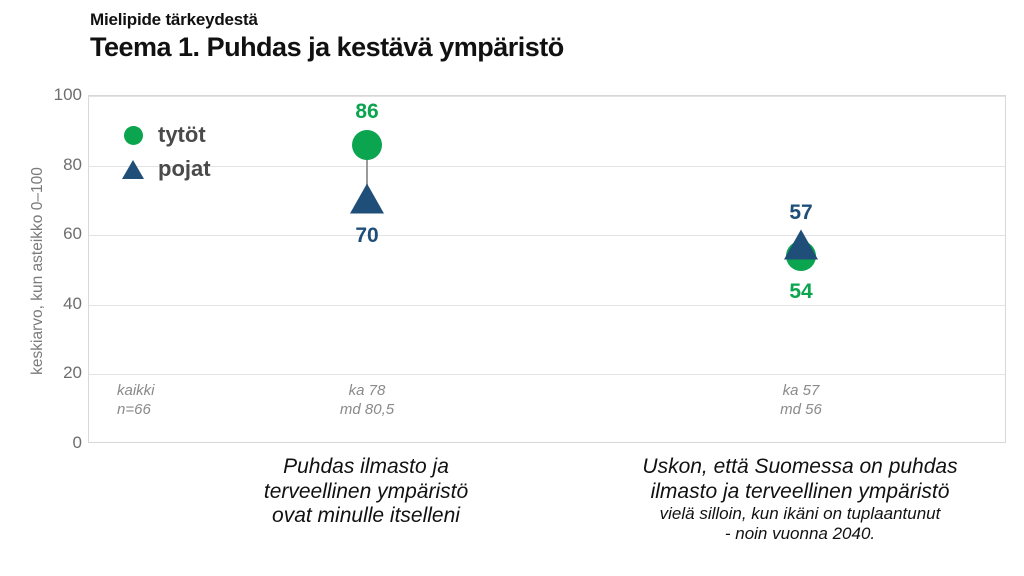  I want to click on category-line-small: - noin vuonna 2040., so click(800, 533).